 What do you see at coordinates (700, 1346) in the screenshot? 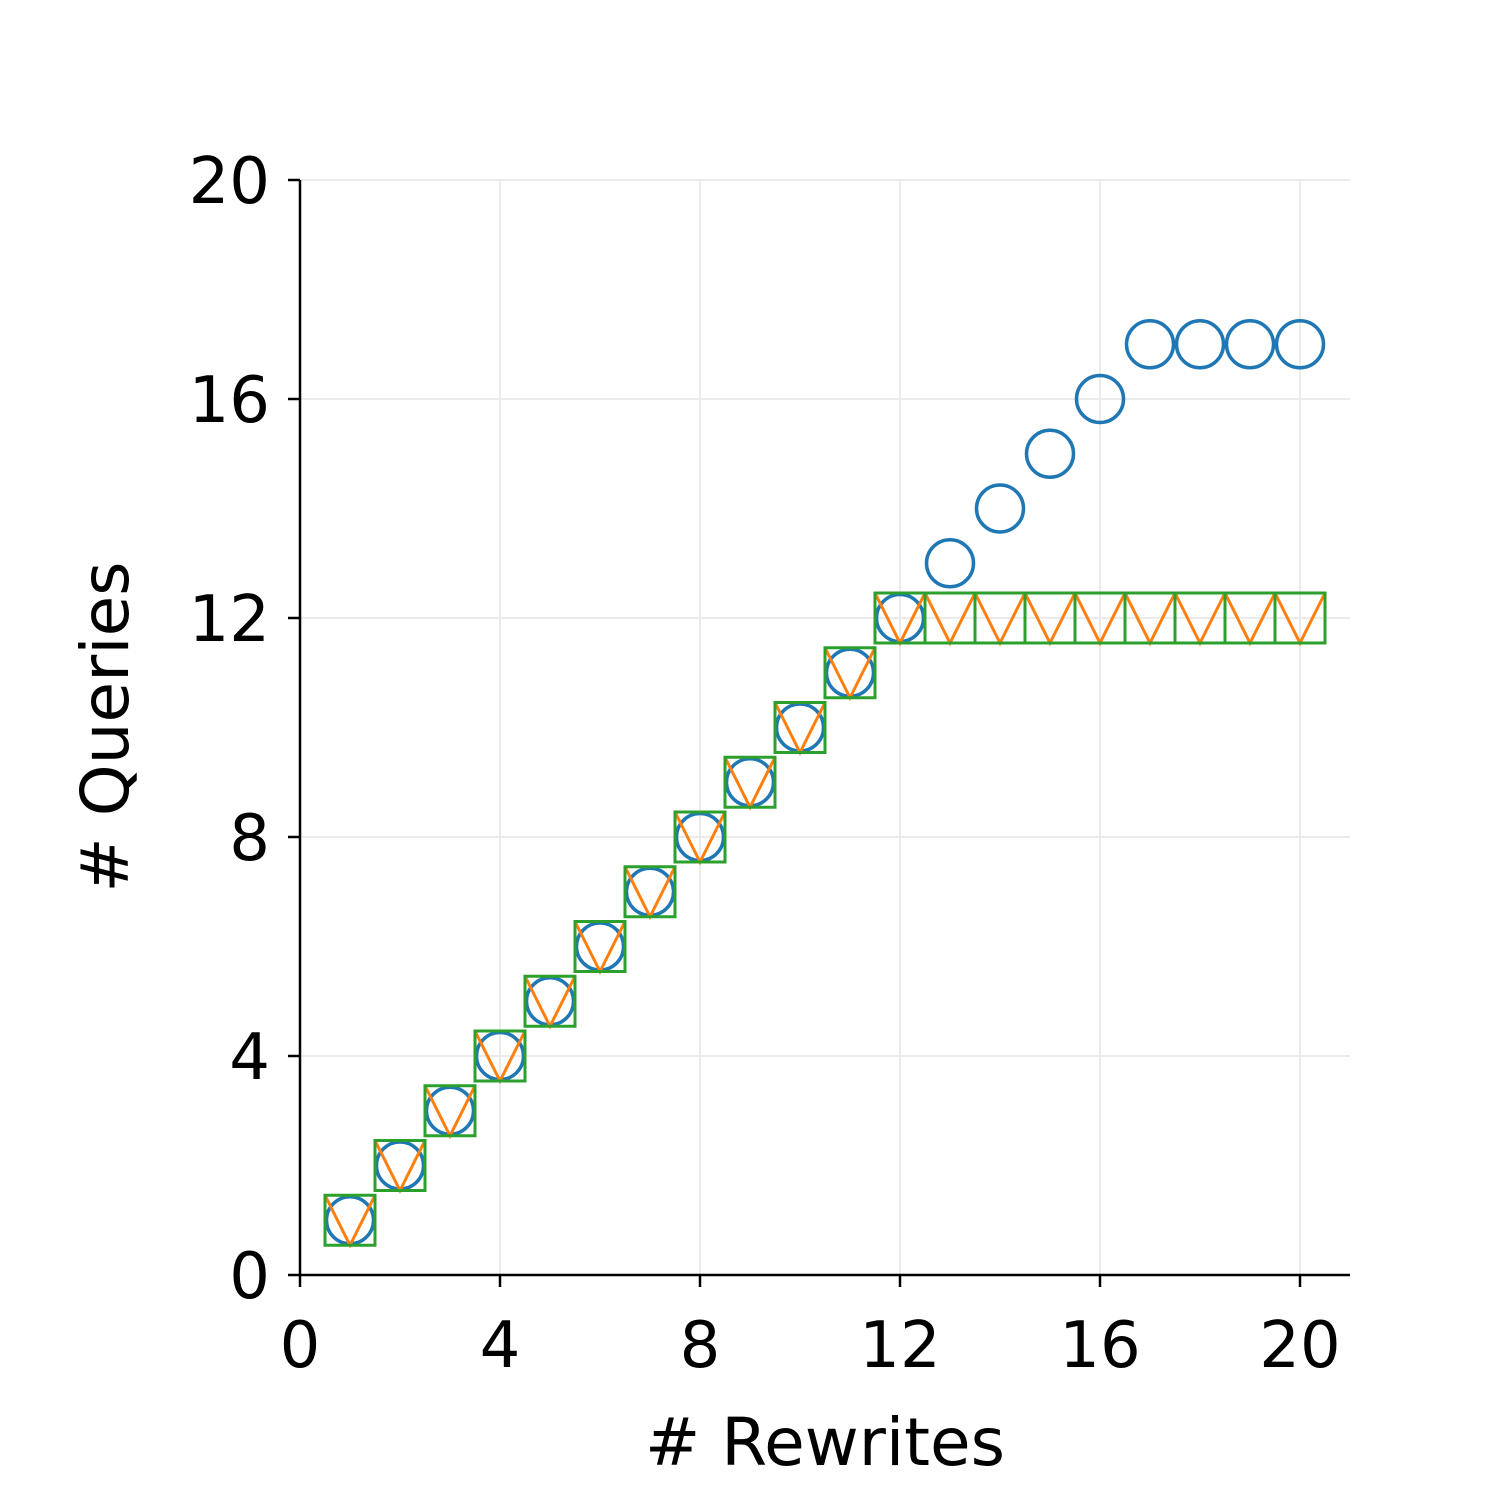
I see `x-tick-label: 8` at bounding box center [700, 1346].